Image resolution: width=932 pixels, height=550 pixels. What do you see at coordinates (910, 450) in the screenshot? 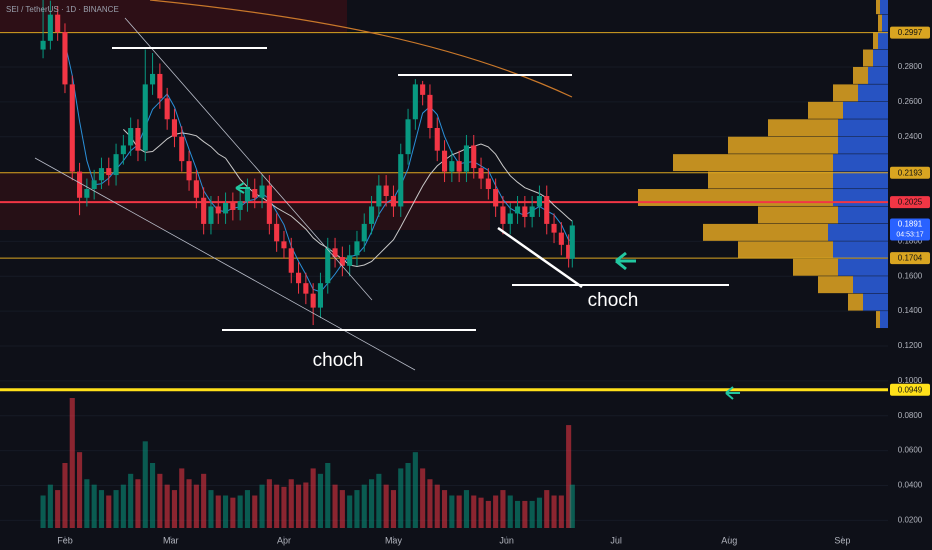
I see `y-tick-label: 0.0600` at bounding box center [910, 450].